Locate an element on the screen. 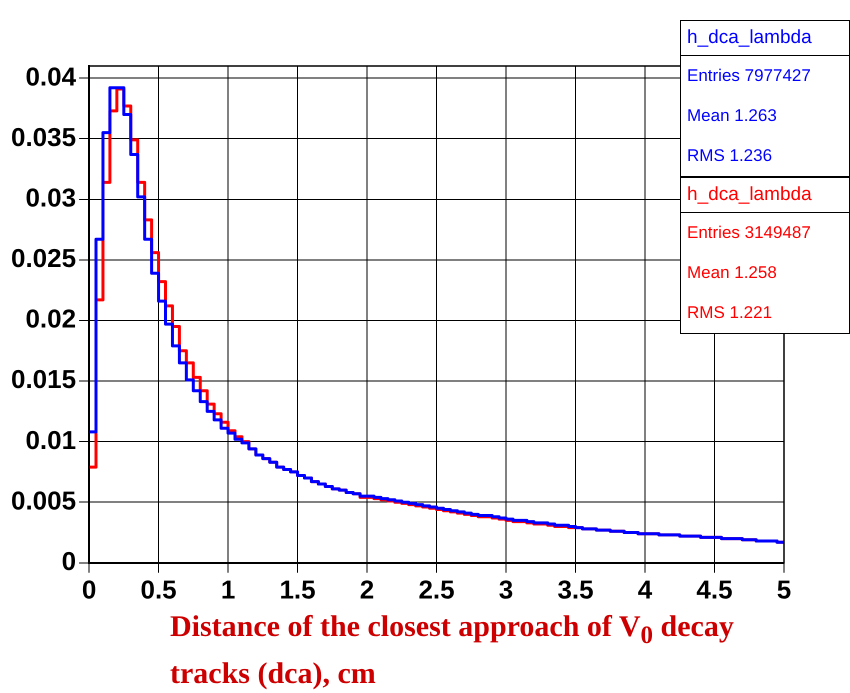 The width and height of the screenshot is (850, 693). y-tick-label: 0 is located at coordinates (69, 561).